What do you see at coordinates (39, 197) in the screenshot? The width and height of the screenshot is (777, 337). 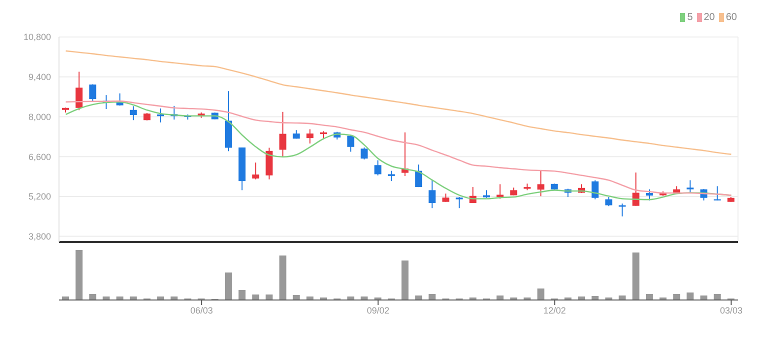 I see `y-tick-label: 5,200` at bounding box center [39, 197].